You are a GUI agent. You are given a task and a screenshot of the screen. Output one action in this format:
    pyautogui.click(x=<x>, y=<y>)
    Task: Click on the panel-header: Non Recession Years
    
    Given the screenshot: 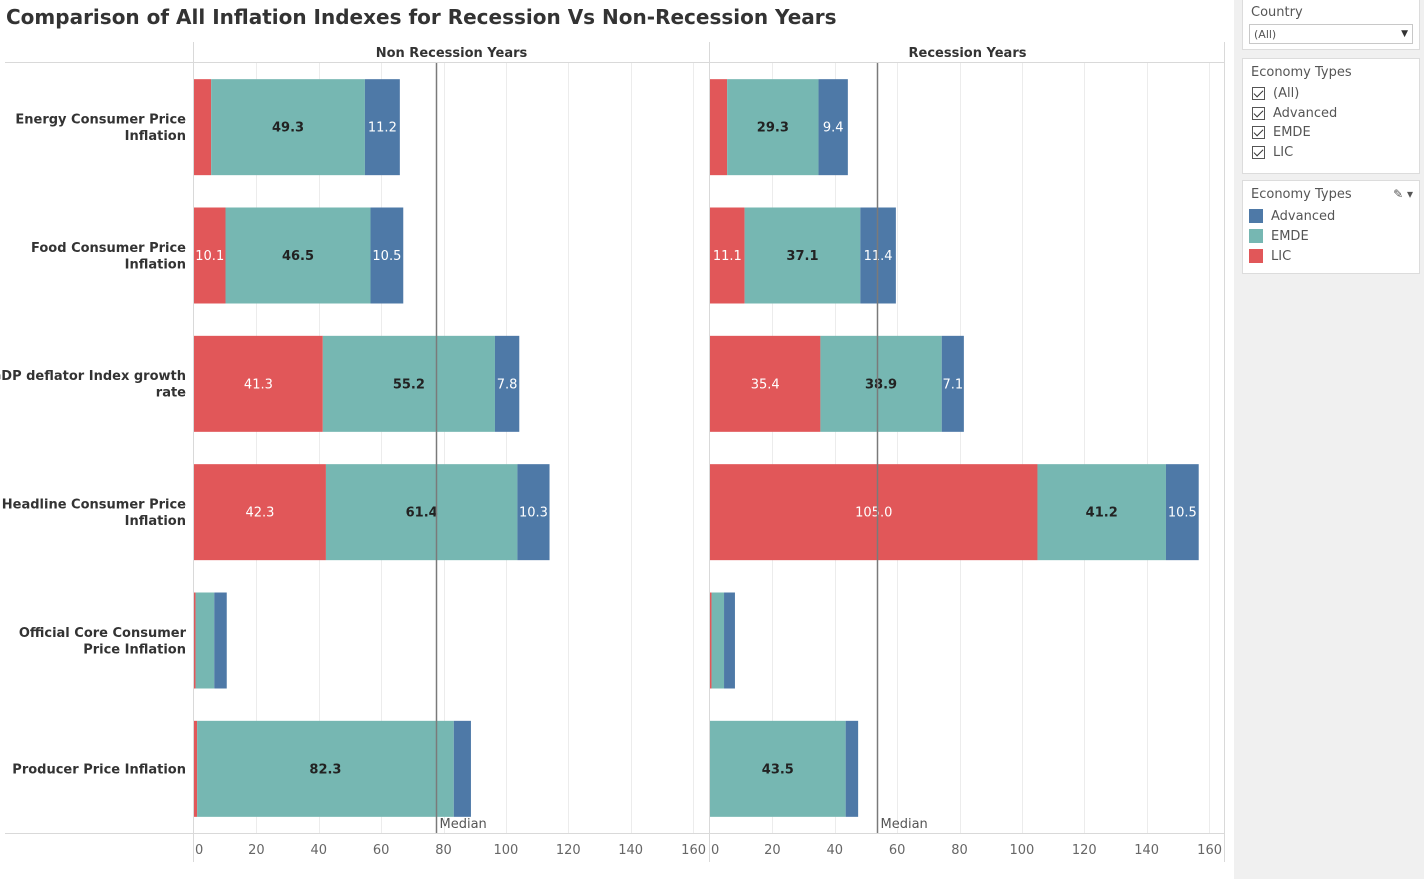 What is the action you would take?
    pyautogui.click(x=452, y=53)
    